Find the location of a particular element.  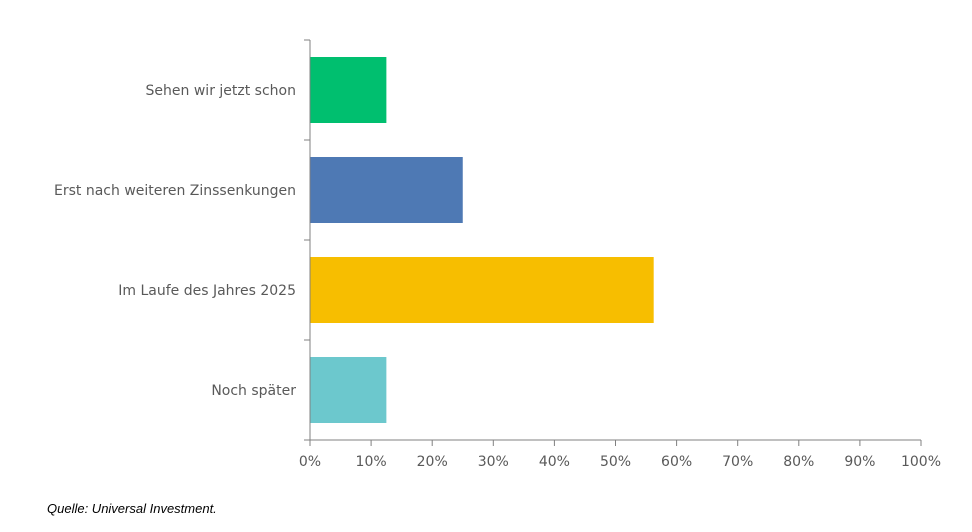

x-tick-label: 80% is located at coordinates (798, 462).